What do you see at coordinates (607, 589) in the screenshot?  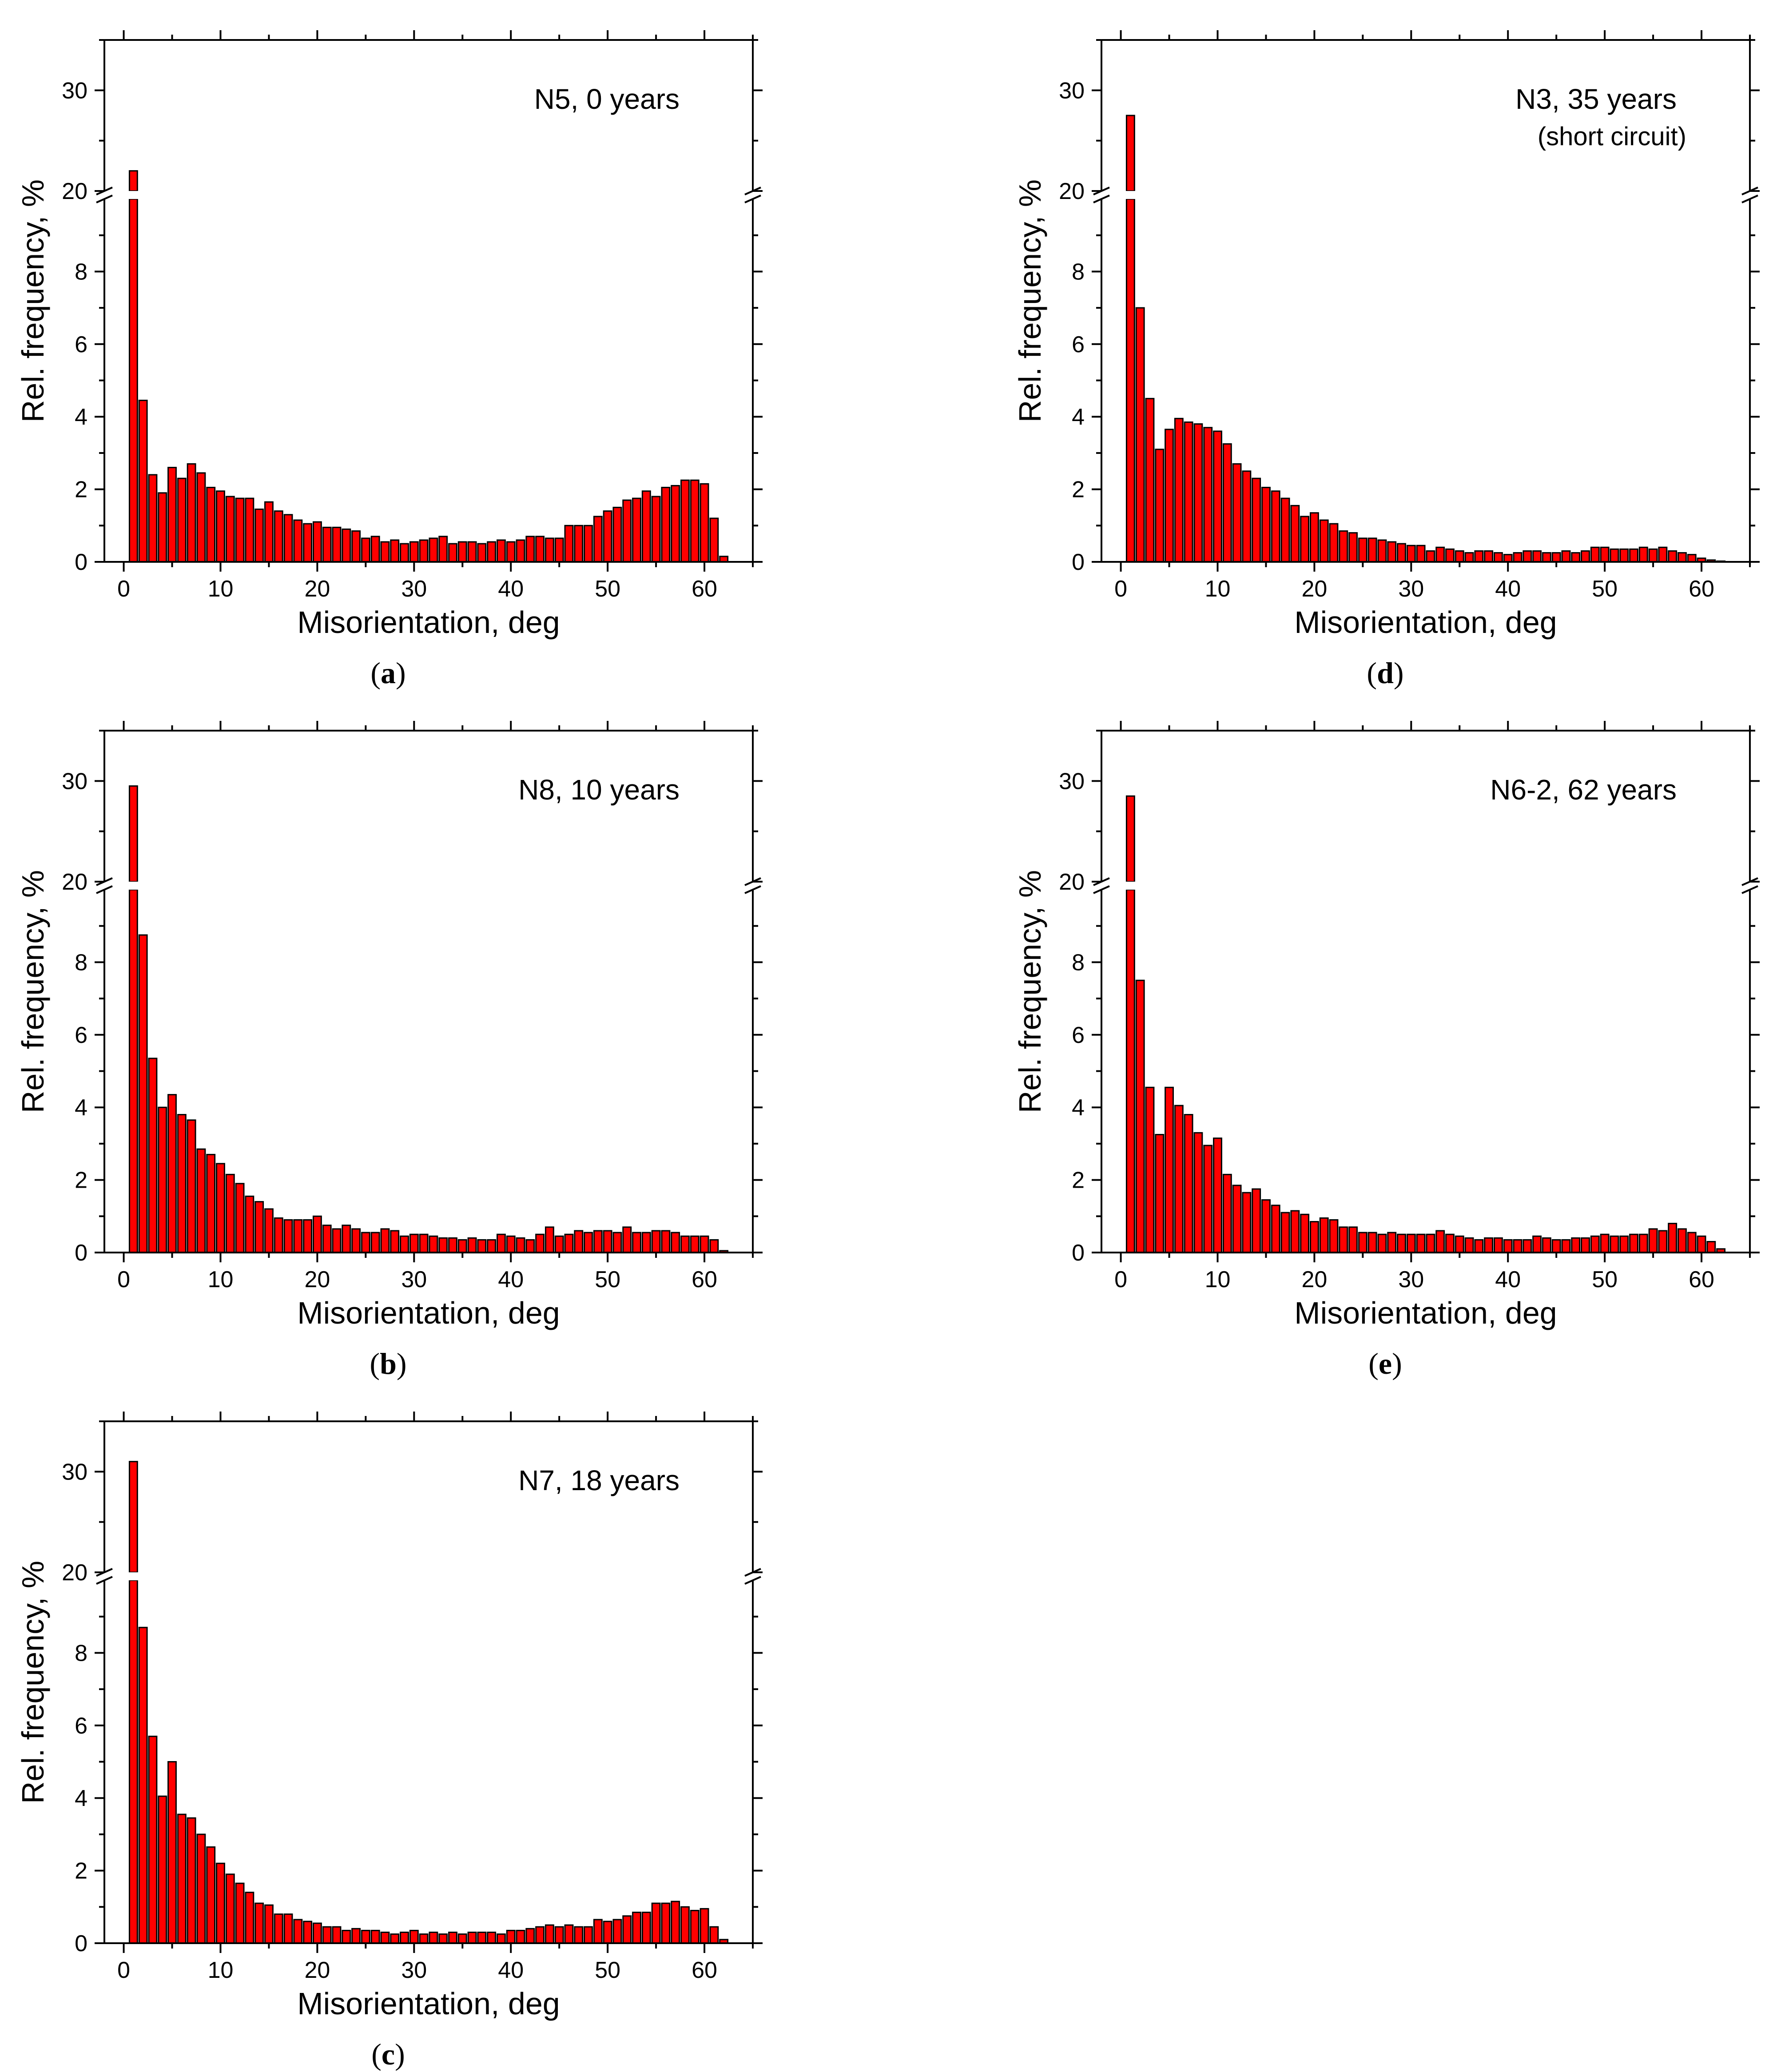 I see `x-tick-label: 50` at bounding box center [607, 589].